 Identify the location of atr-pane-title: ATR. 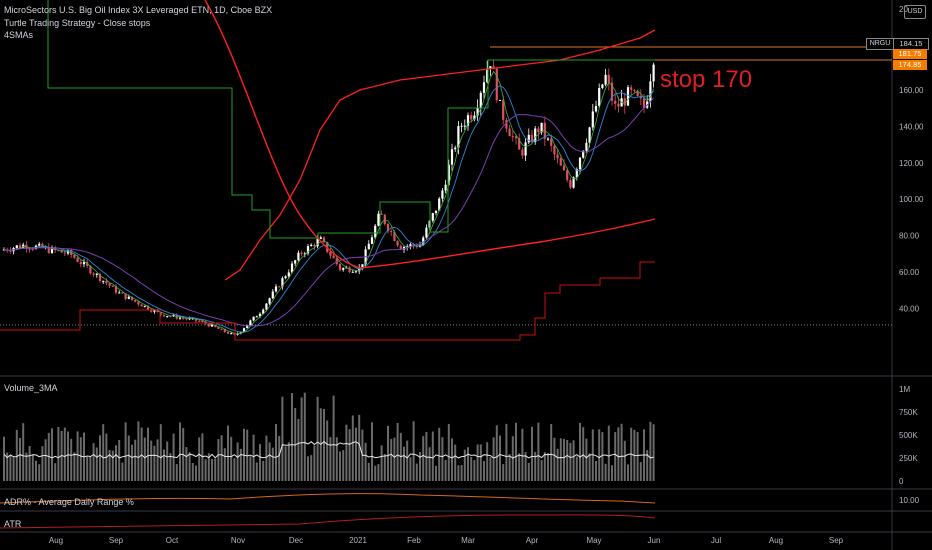
(13, 524).